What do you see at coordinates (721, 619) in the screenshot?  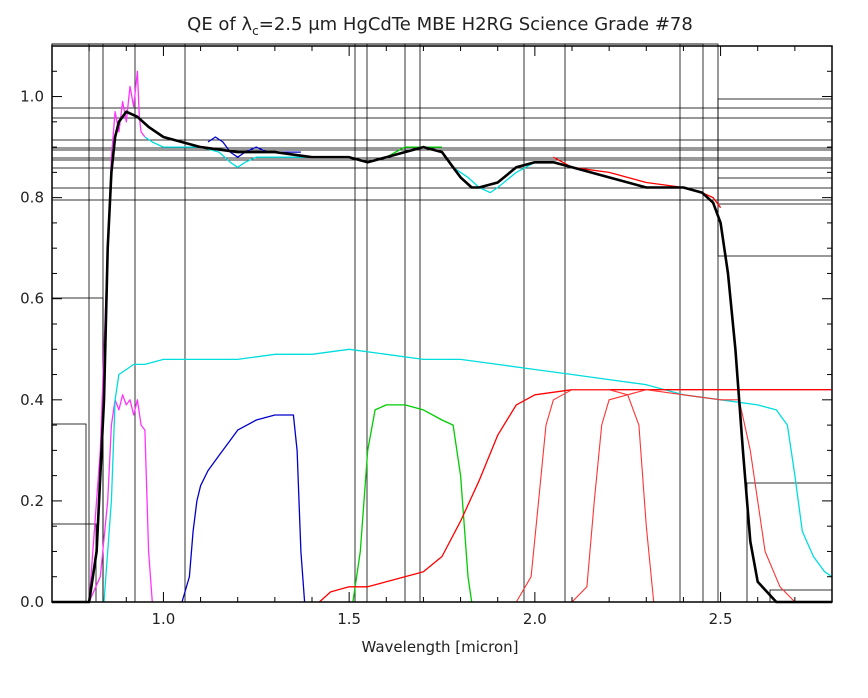 I see `x-tick-label: 2.5` at bounding box center [721, 619].